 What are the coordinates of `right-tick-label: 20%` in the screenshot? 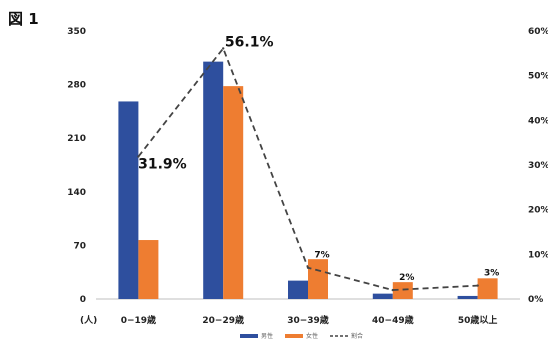 It's located at (538, 211).